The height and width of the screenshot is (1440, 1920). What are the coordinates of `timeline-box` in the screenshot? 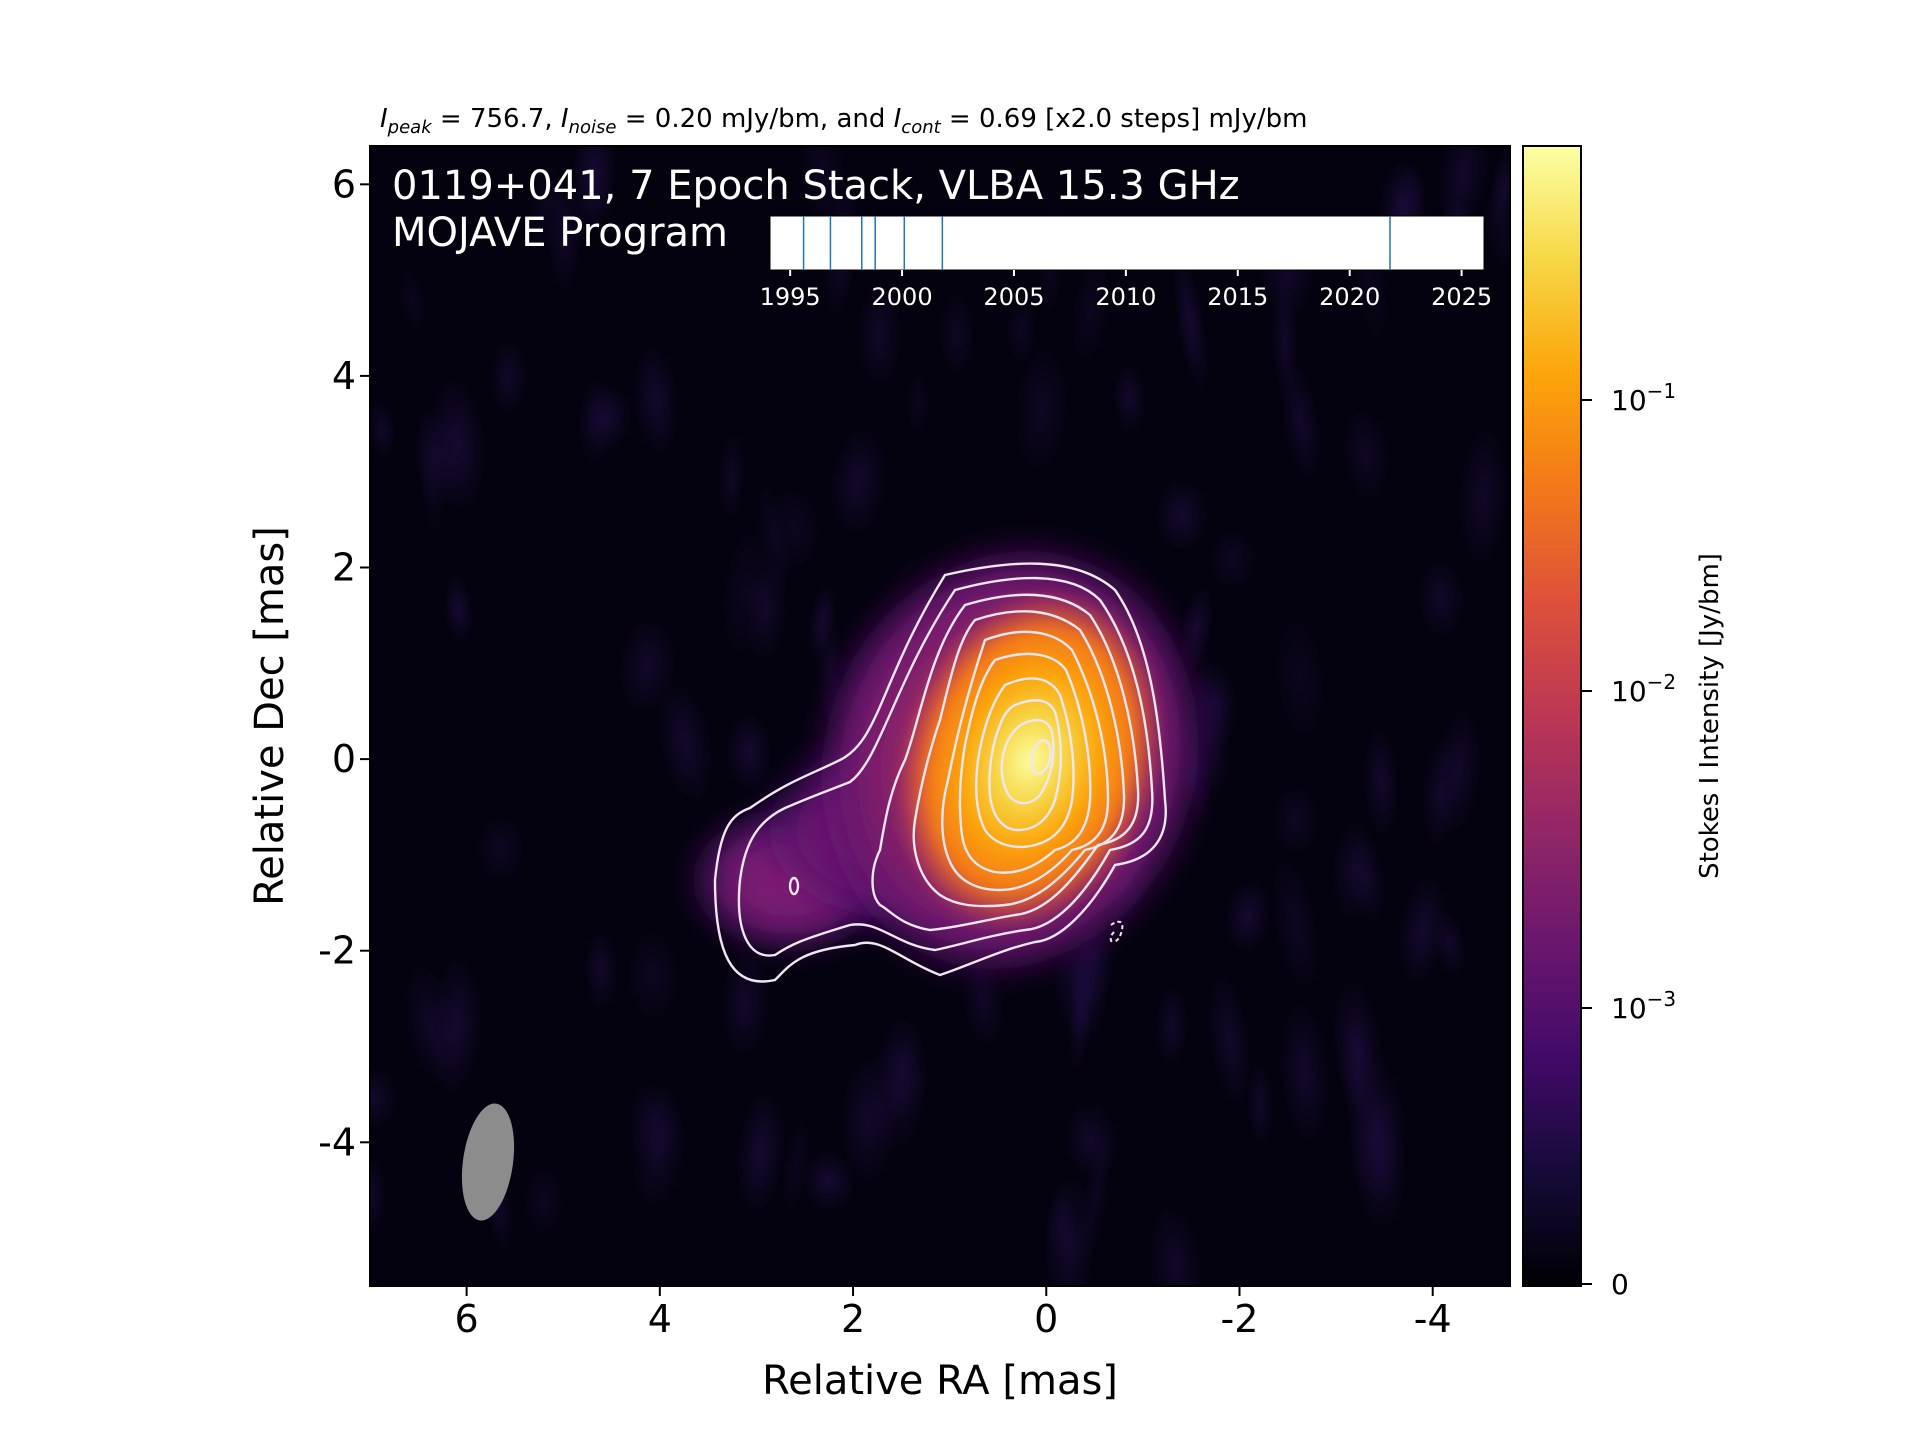 It's located at (1127, 243).